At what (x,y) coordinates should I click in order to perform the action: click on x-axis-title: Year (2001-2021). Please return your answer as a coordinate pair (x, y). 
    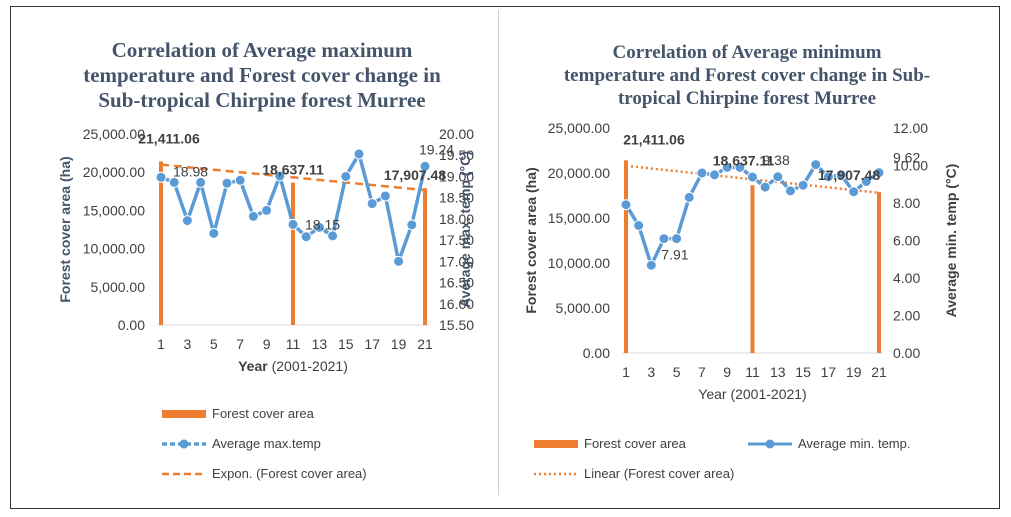
    Looking at the image, I should click on (293, 366).